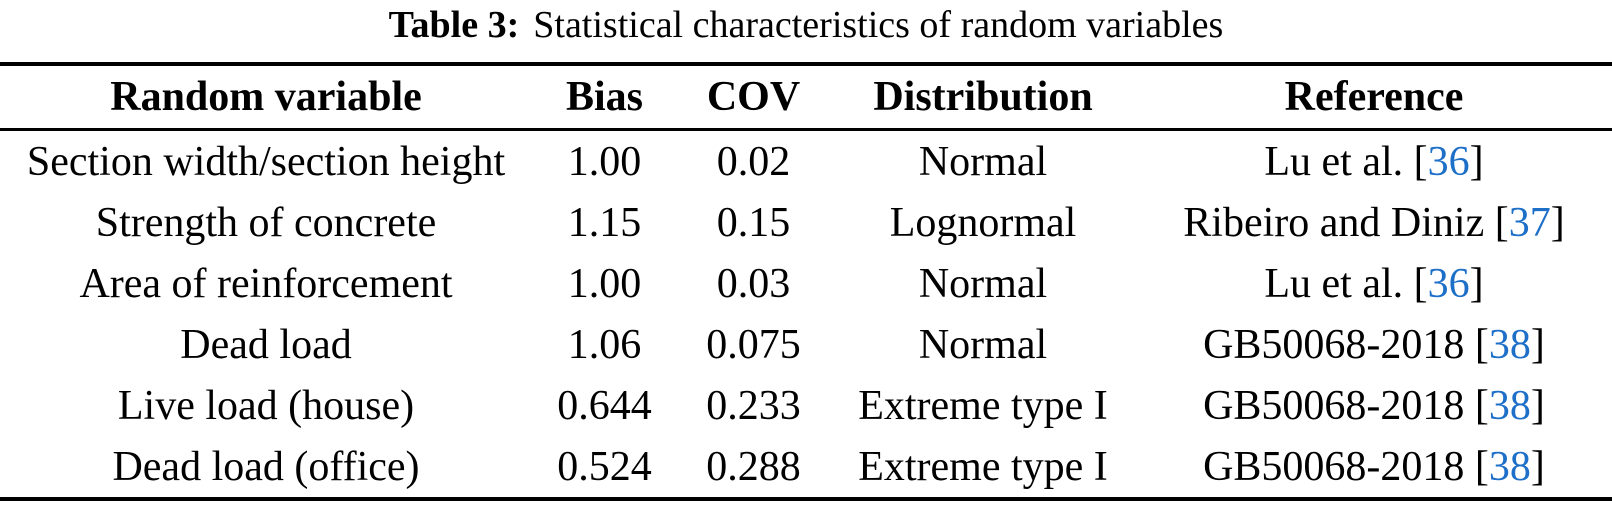 The height and width of the screenshot is (506, 1612). What do you see at coordinates (983, 97) in the screenshot?
I see `column-header-distribution: Distribution` at bounding box center [983, 97].